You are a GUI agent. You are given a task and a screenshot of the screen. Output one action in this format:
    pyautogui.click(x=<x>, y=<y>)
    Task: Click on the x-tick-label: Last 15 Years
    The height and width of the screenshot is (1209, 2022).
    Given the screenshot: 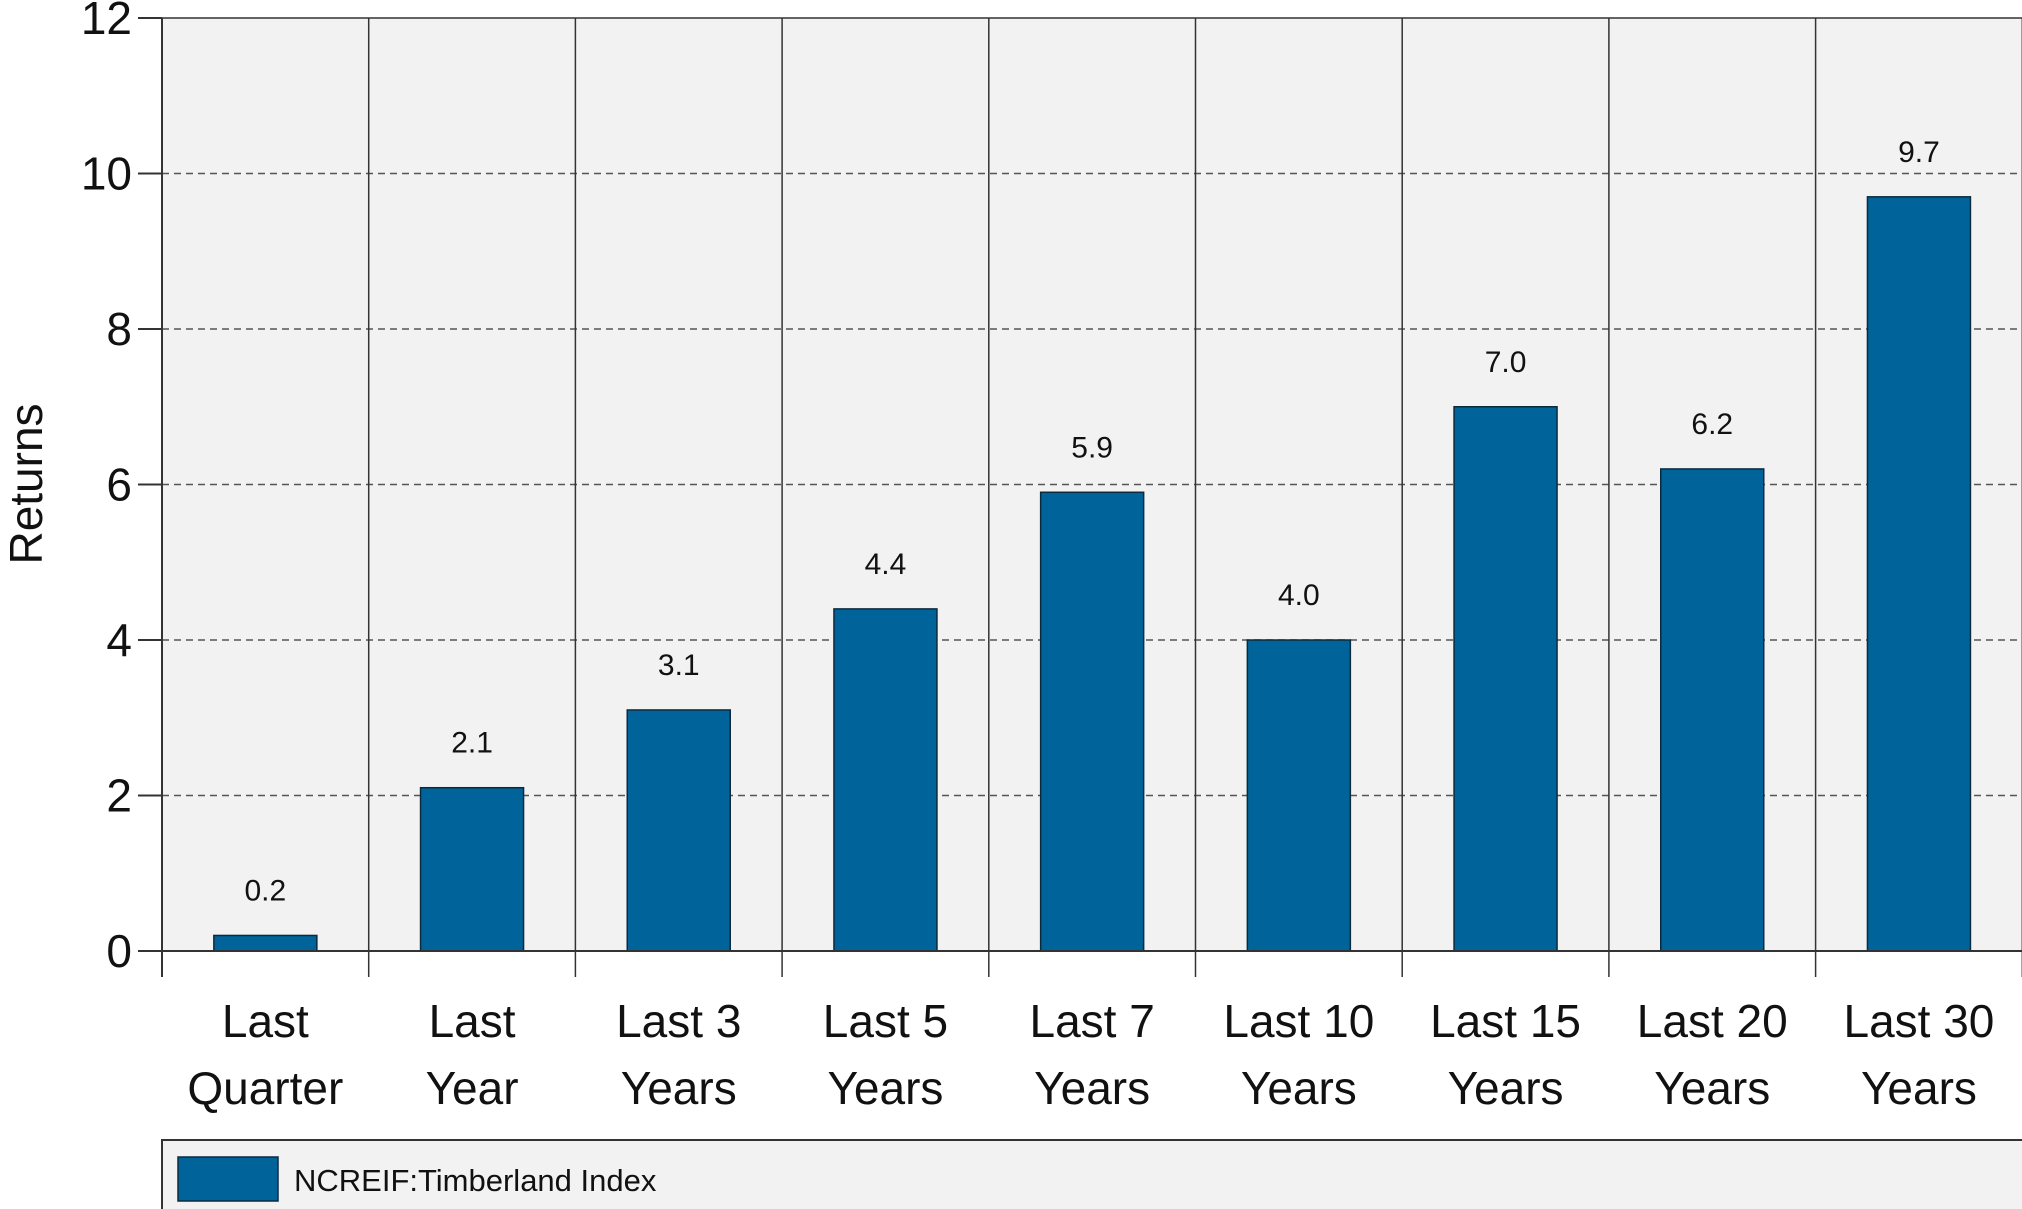 What is the action you would take?
    pyautogui.click(x=1505, y=1054)
    